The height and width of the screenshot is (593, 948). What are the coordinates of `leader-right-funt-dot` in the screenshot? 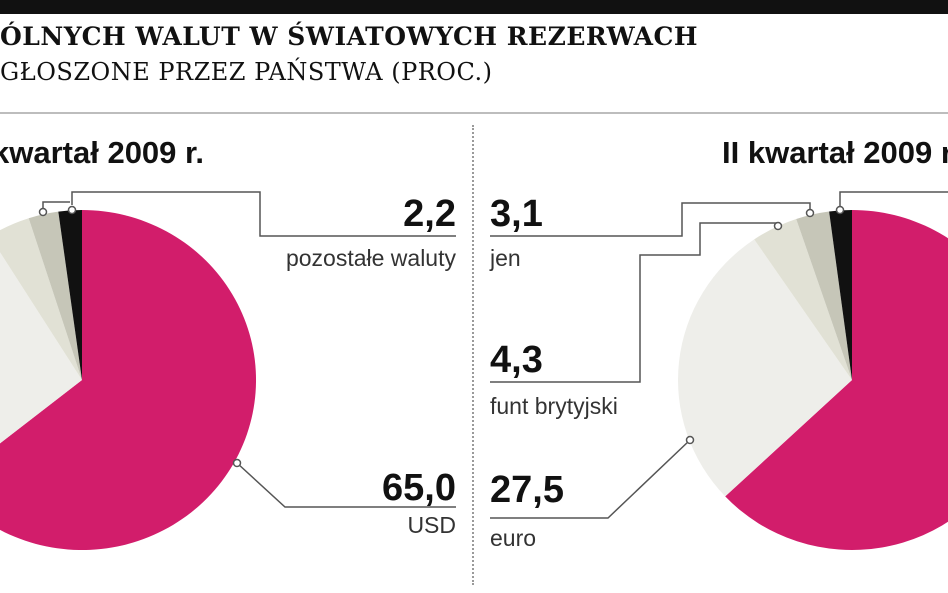 It's located at (778, 226).